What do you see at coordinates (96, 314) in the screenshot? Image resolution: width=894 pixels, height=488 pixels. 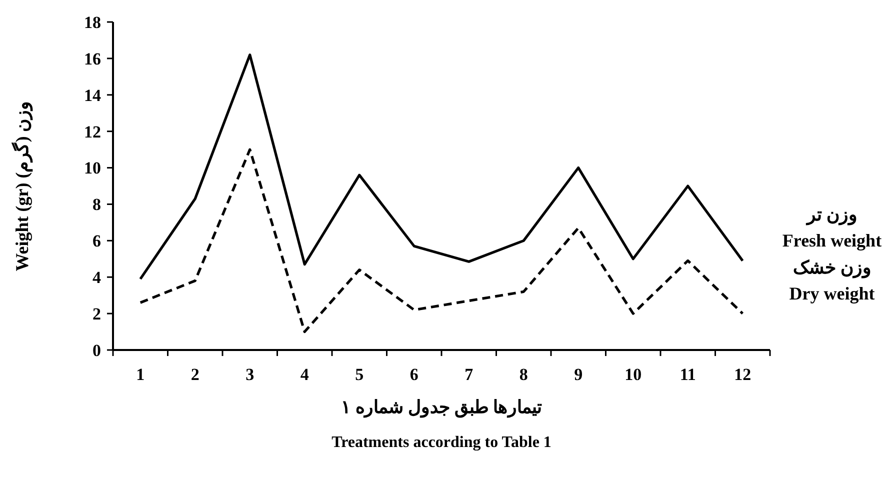 I see `y-tick-label: 2` at bounding box center [96, 314].